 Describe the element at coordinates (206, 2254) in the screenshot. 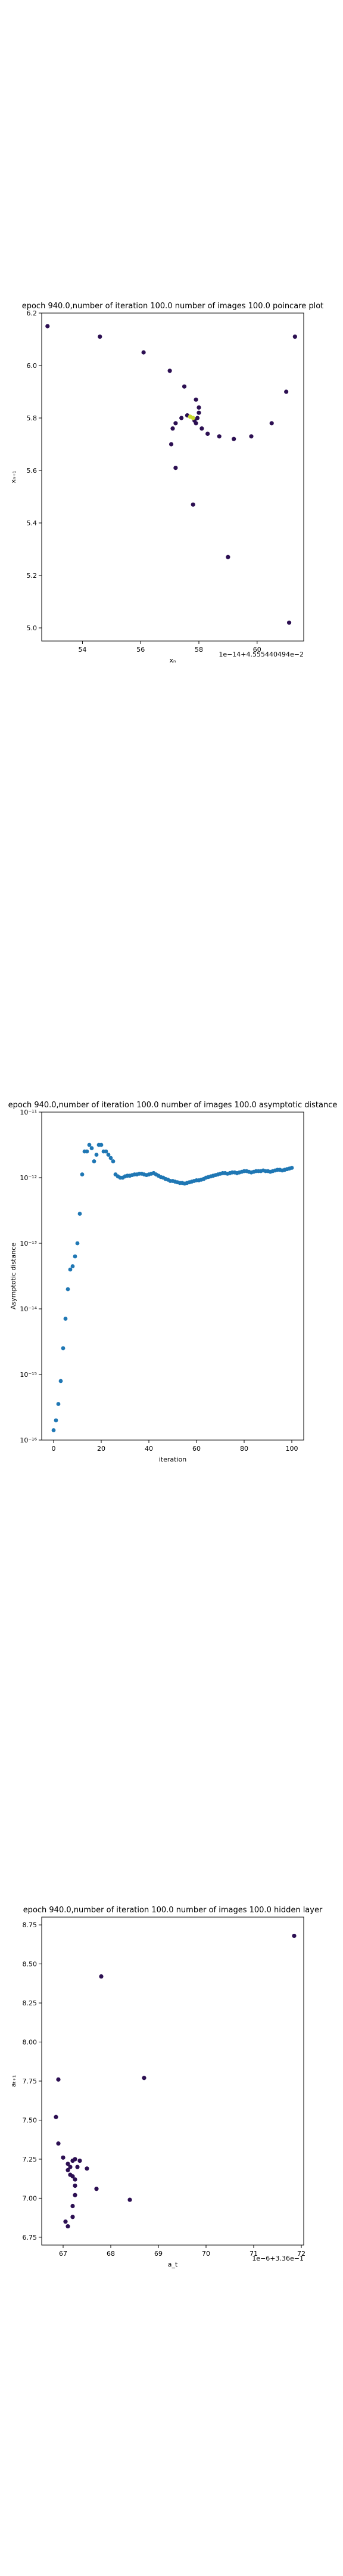

I see `x-tick-label: 70` at that location.